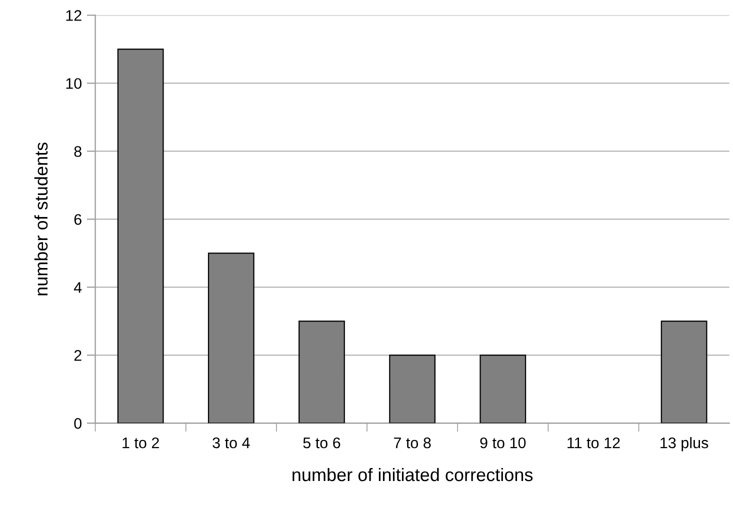  What do you see at coordinates (231, 442) in the screenshot?
I see `x-tick-label: 3 to 4` at bounding box center [231, 442].